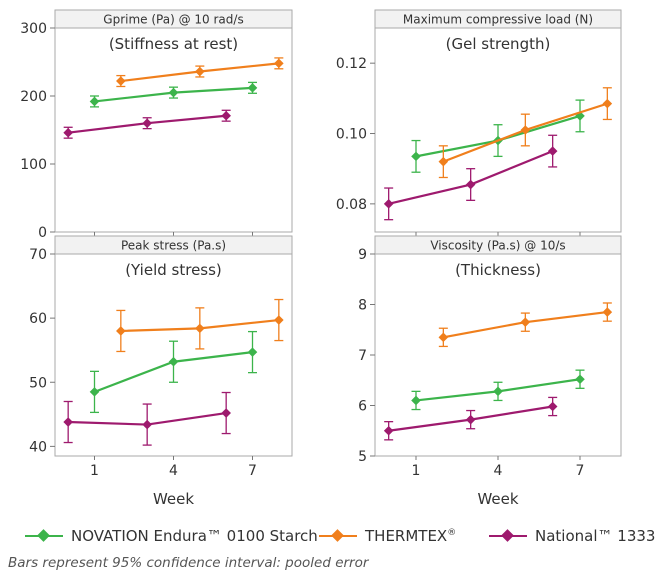 This screenshot has height=581, width=657. What do you see at coordinates (338, 535) in the screenshot?
I see `legend-swatch-thermtex` at bounding box center [338, 535].